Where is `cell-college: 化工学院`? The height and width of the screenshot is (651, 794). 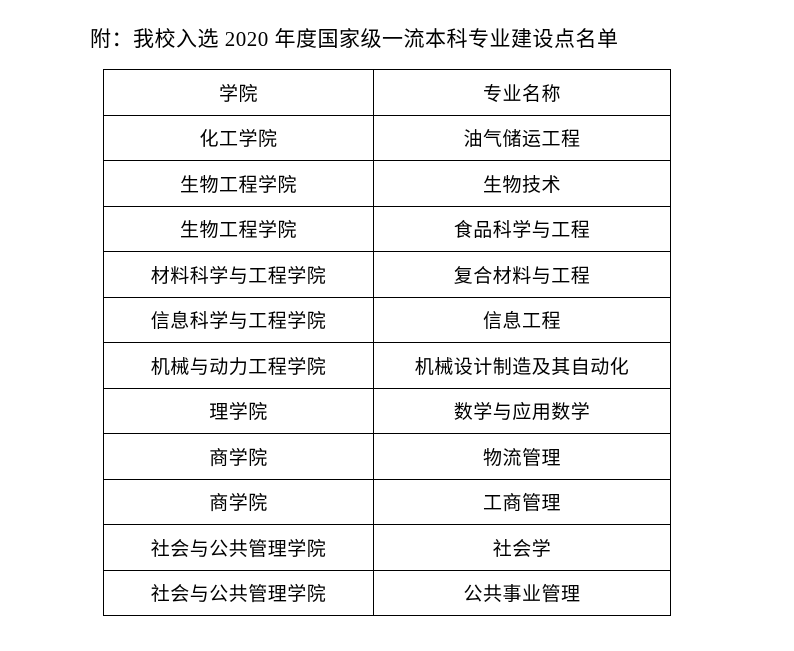 cell-college: 化工学院 is located at coordinates (238, 137).